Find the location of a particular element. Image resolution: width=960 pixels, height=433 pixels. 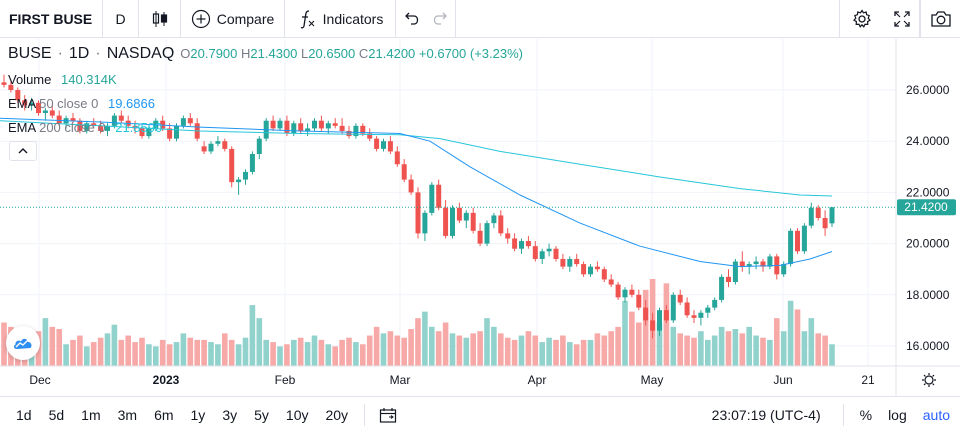

gear-icon is located at coordinates (862, 18).